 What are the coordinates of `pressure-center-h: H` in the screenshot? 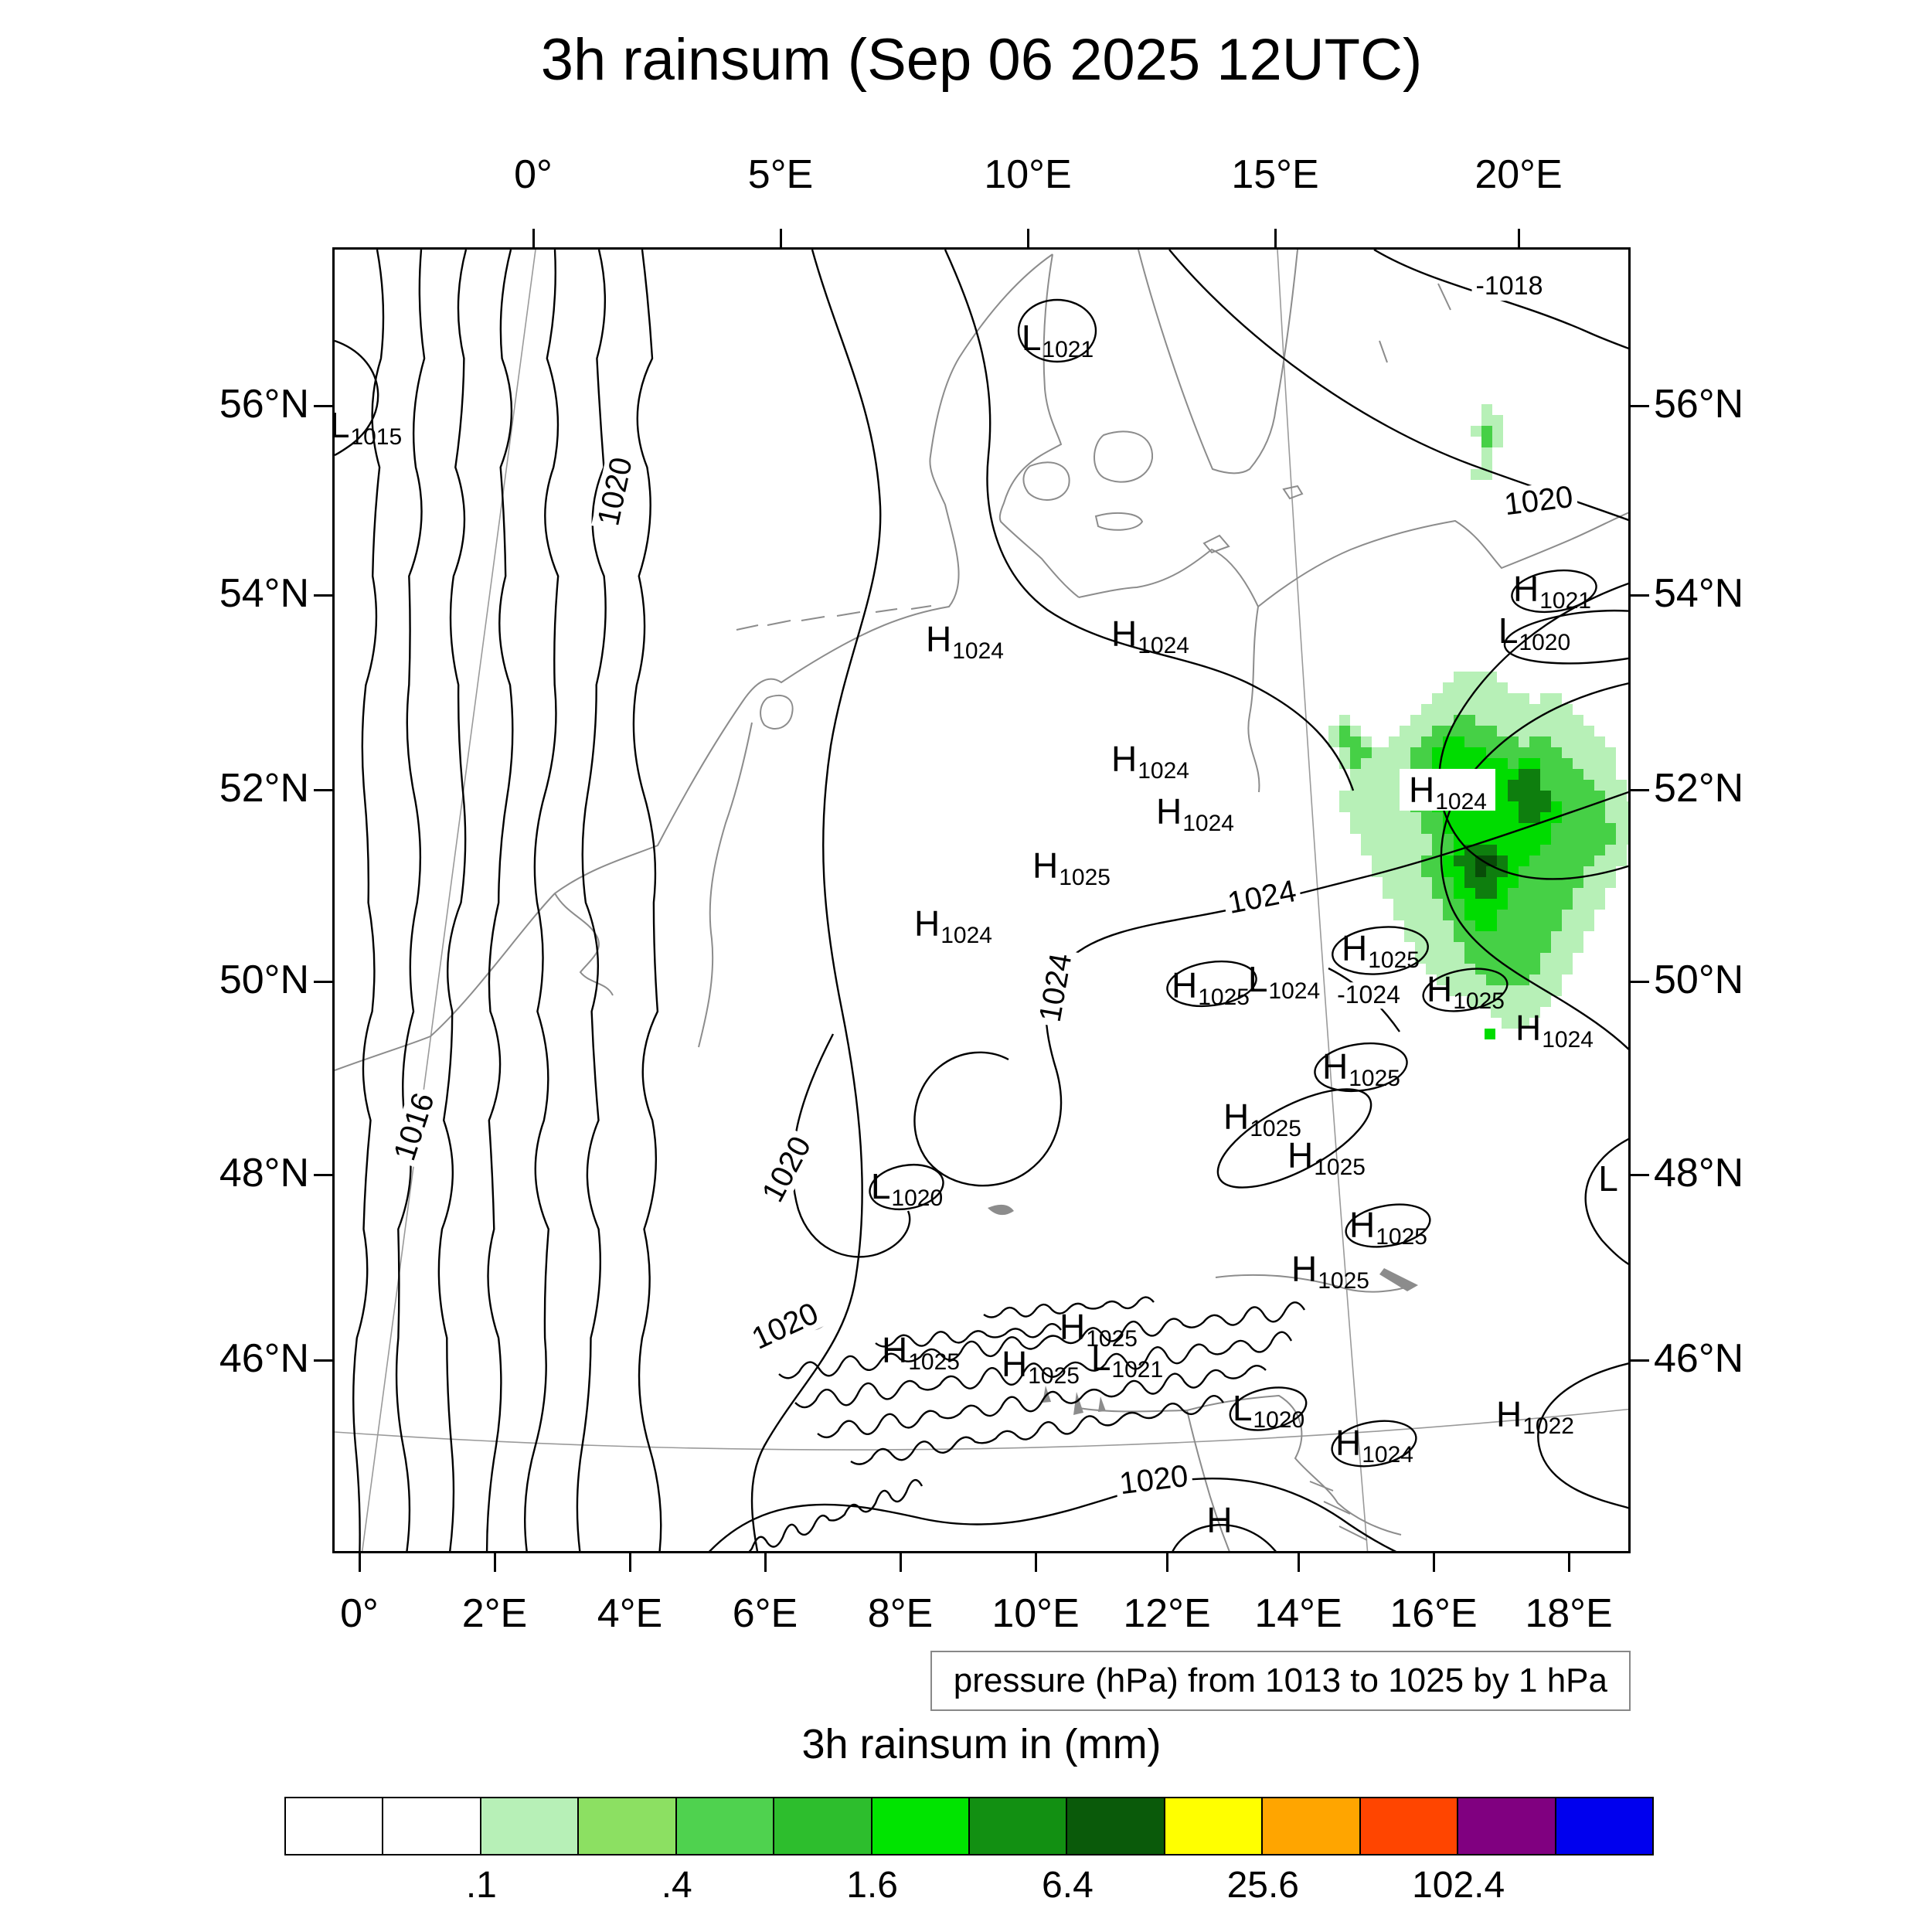 It's located at (1219, 1520).